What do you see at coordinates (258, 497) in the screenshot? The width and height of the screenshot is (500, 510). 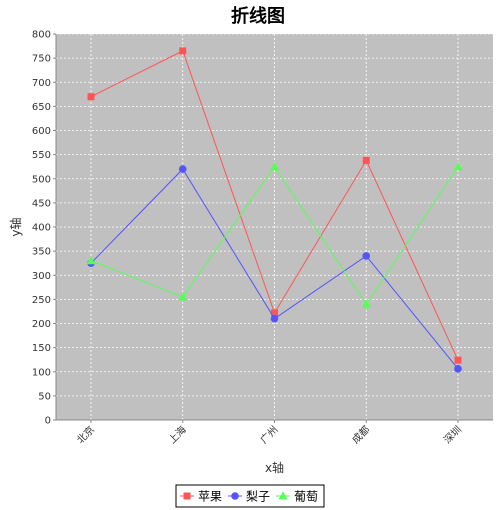 I see `legend-label: 梨子` at bounding box center [258, 497].